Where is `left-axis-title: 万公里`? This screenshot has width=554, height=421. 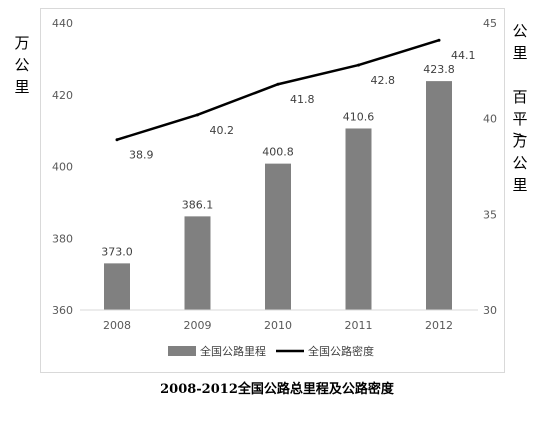 left-axis-title: 万公里 is located at coordinates (21, 65).